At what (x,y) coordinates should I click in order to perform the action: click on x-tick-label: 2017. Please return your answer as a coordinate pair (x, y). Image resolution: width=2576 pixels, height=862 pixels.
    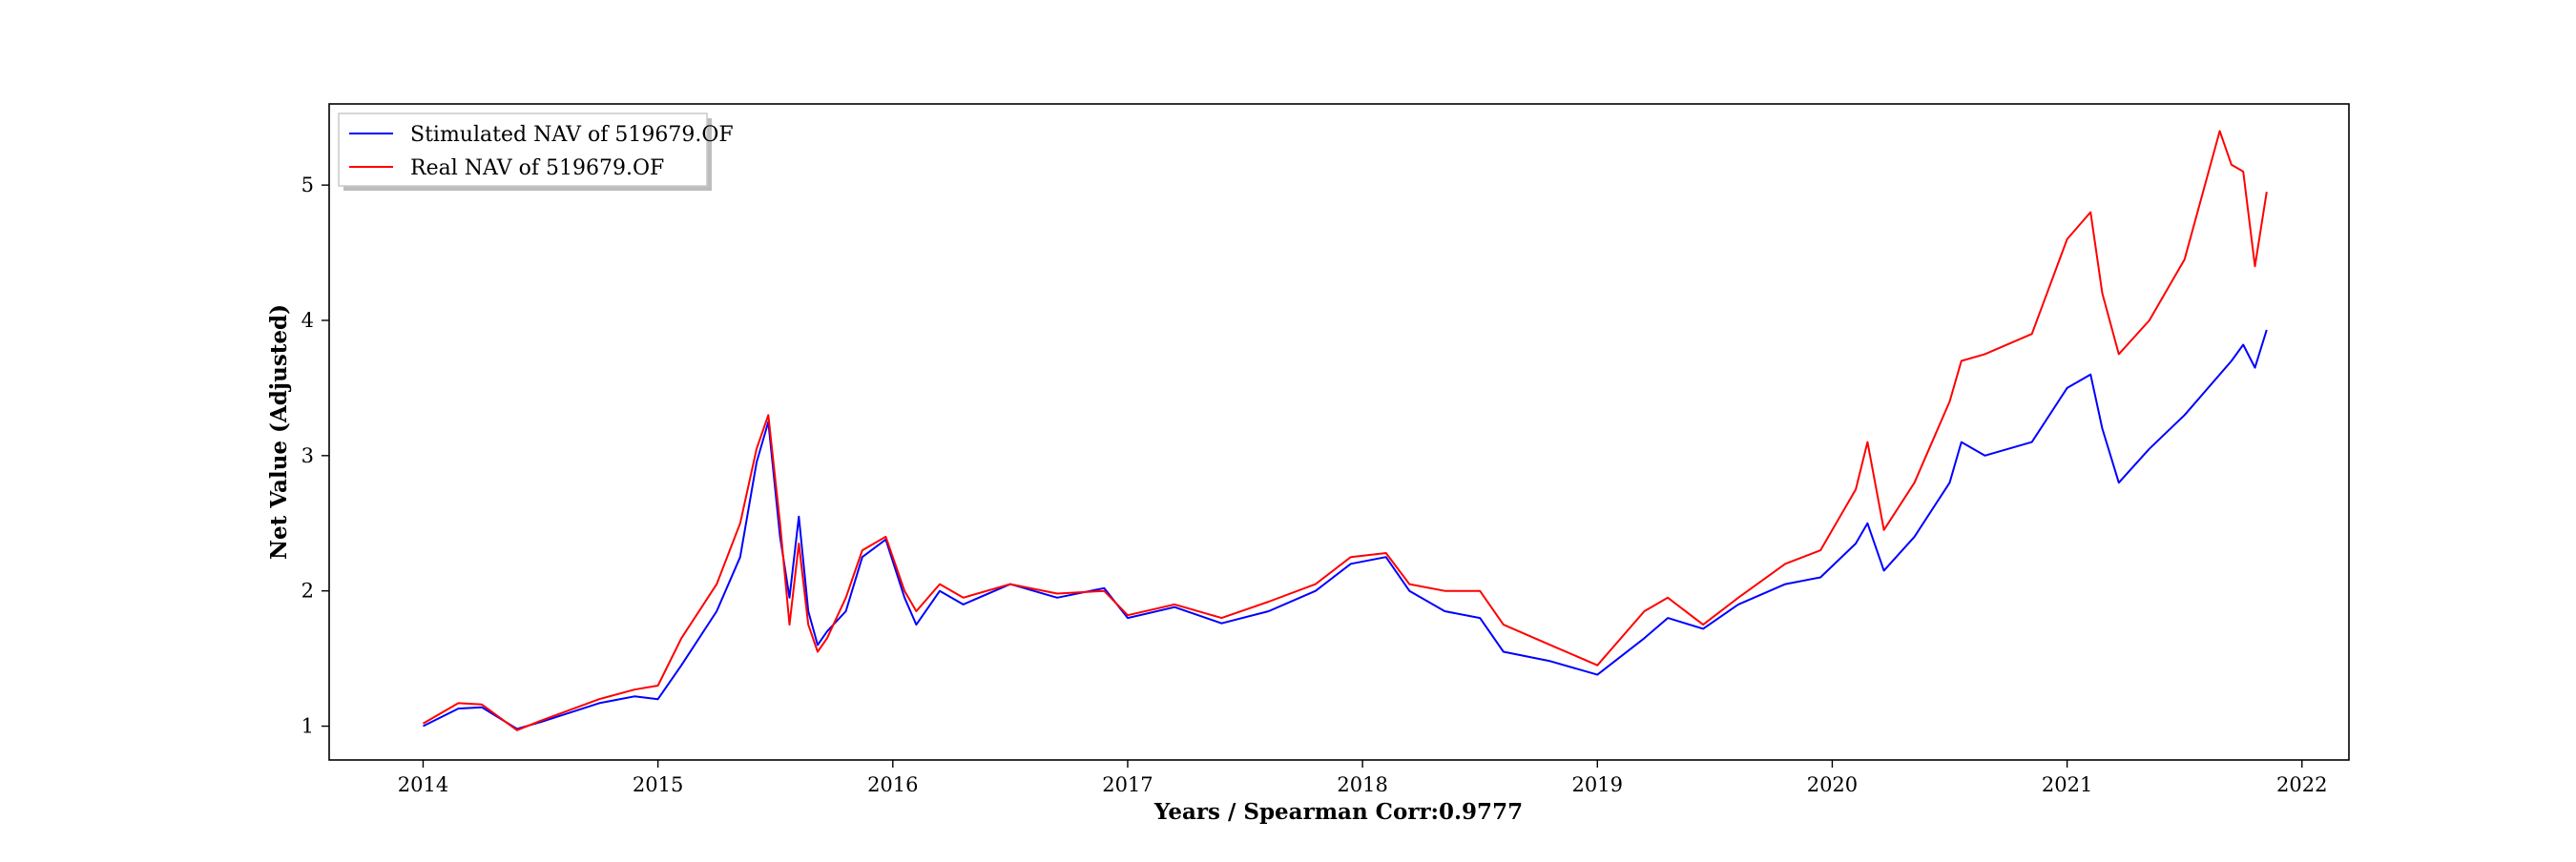
    Looking at the image, I should click on (1127, 784).